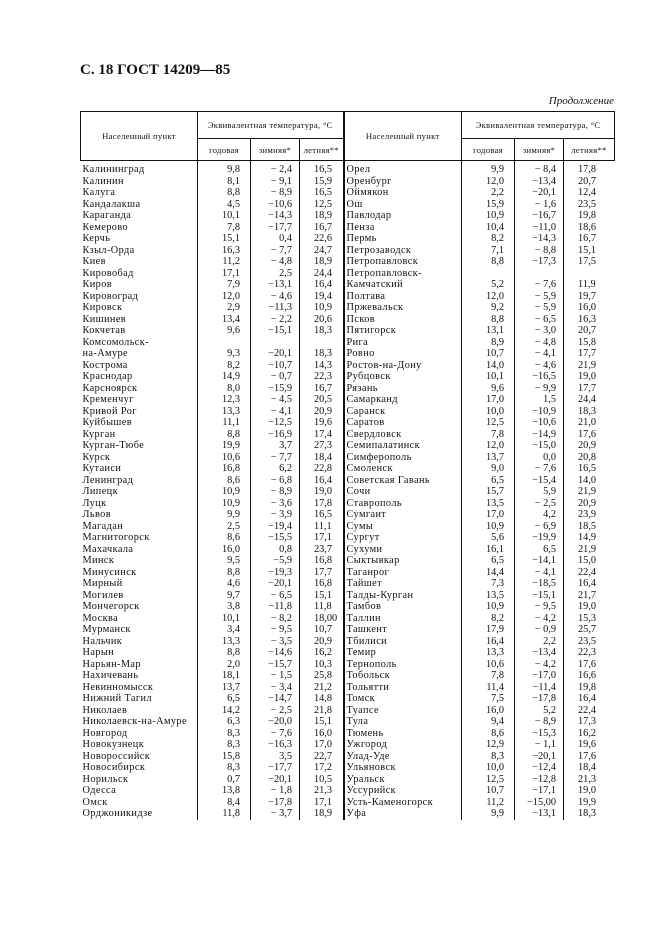  What do you see at coordinates (589, 722) in the screenshot?
I see `right-summer-temp: 17,3` at bounding box center [589, 722].